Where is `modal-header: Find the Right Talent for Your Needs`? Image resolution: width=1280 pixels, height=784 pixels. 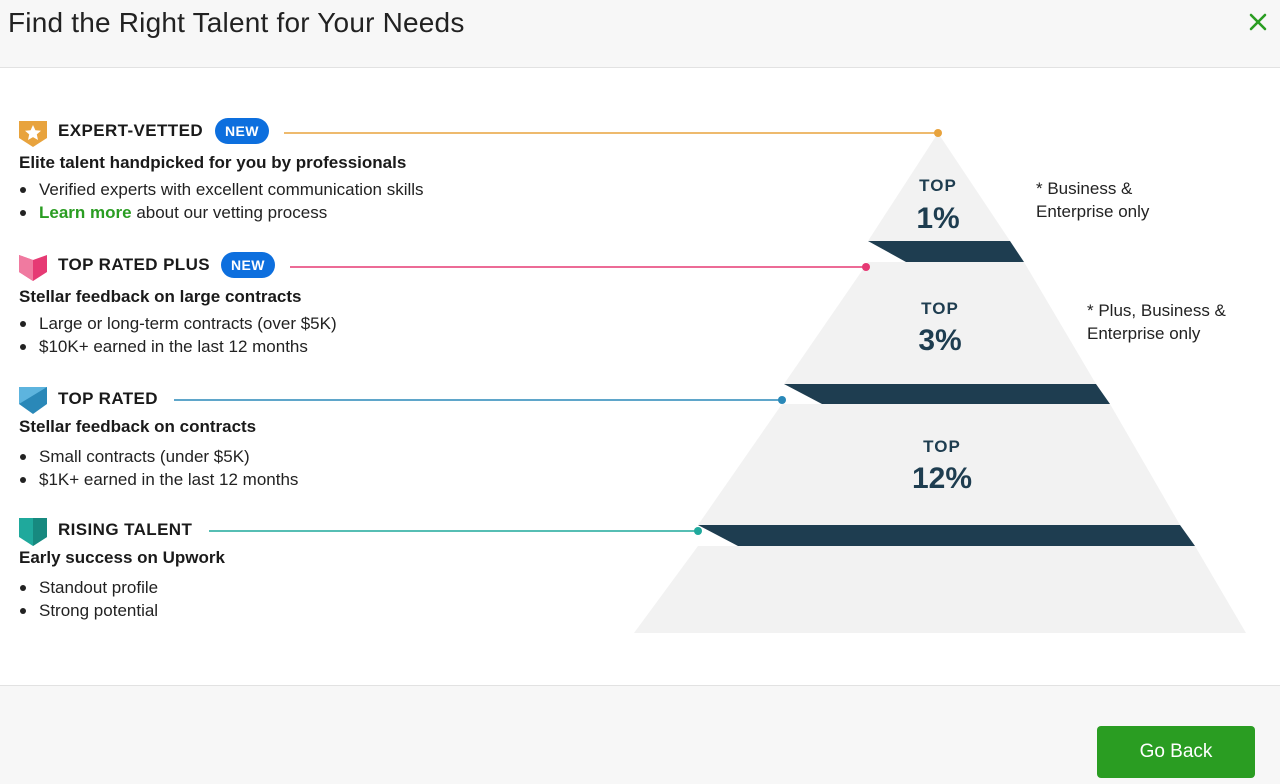
modal-header: Find the Right Talent for Your Needs is located at coordinates (640, 34).